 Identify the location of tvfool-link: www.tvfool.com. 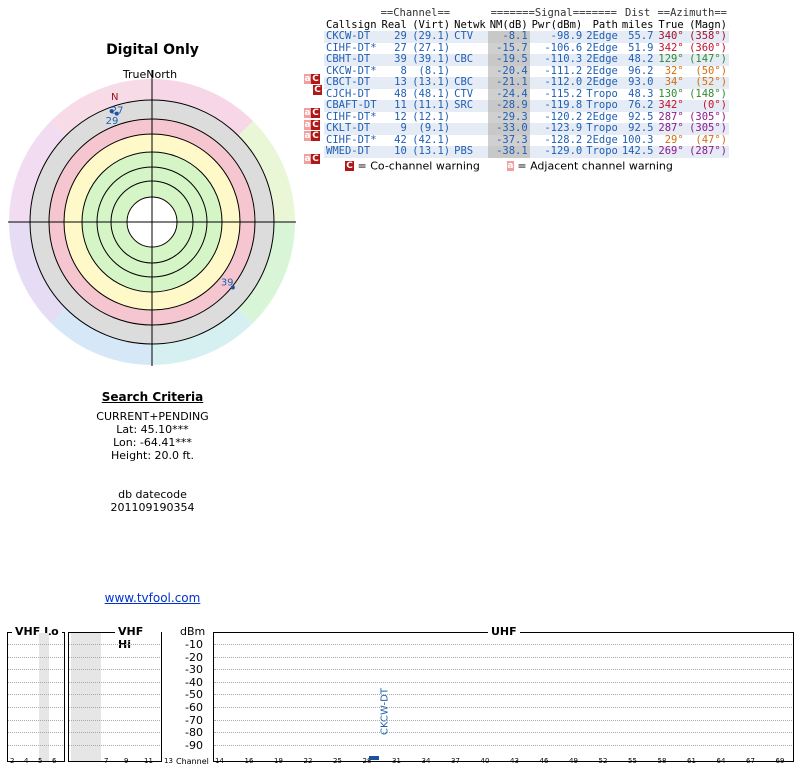
(152, 598).